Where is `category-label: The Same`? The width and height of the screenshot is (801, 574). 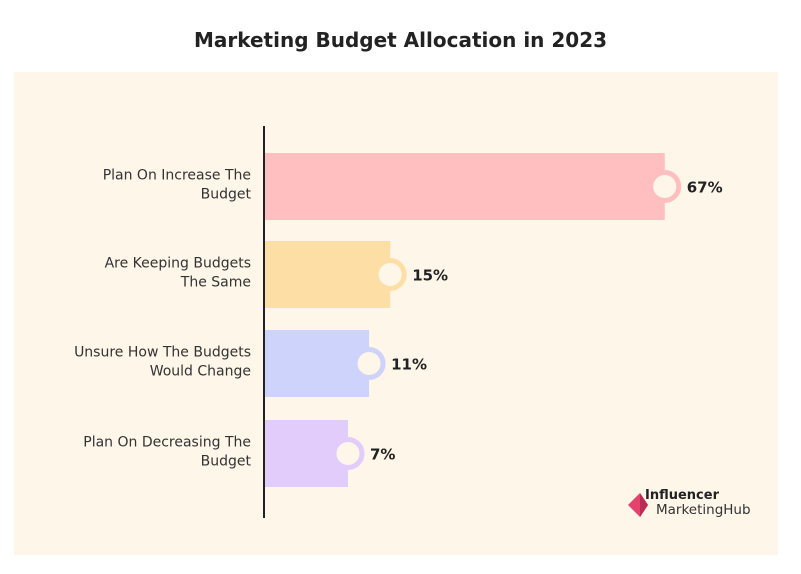
category-label: The Same is located at coordinates (215, 283).